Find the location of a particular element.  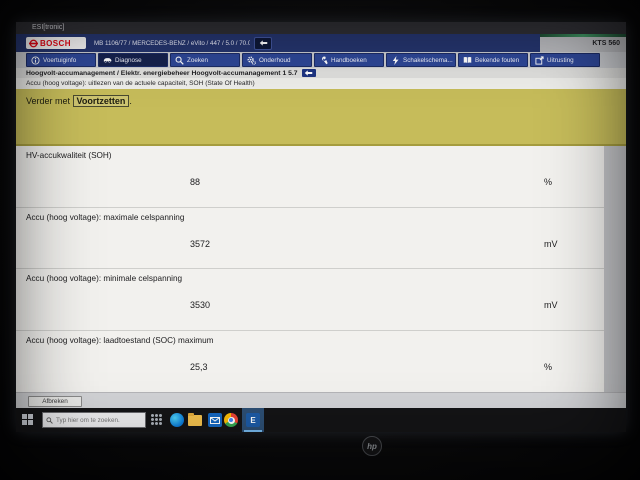

esi-app-glyph: E is located at coordinates (253, 420).